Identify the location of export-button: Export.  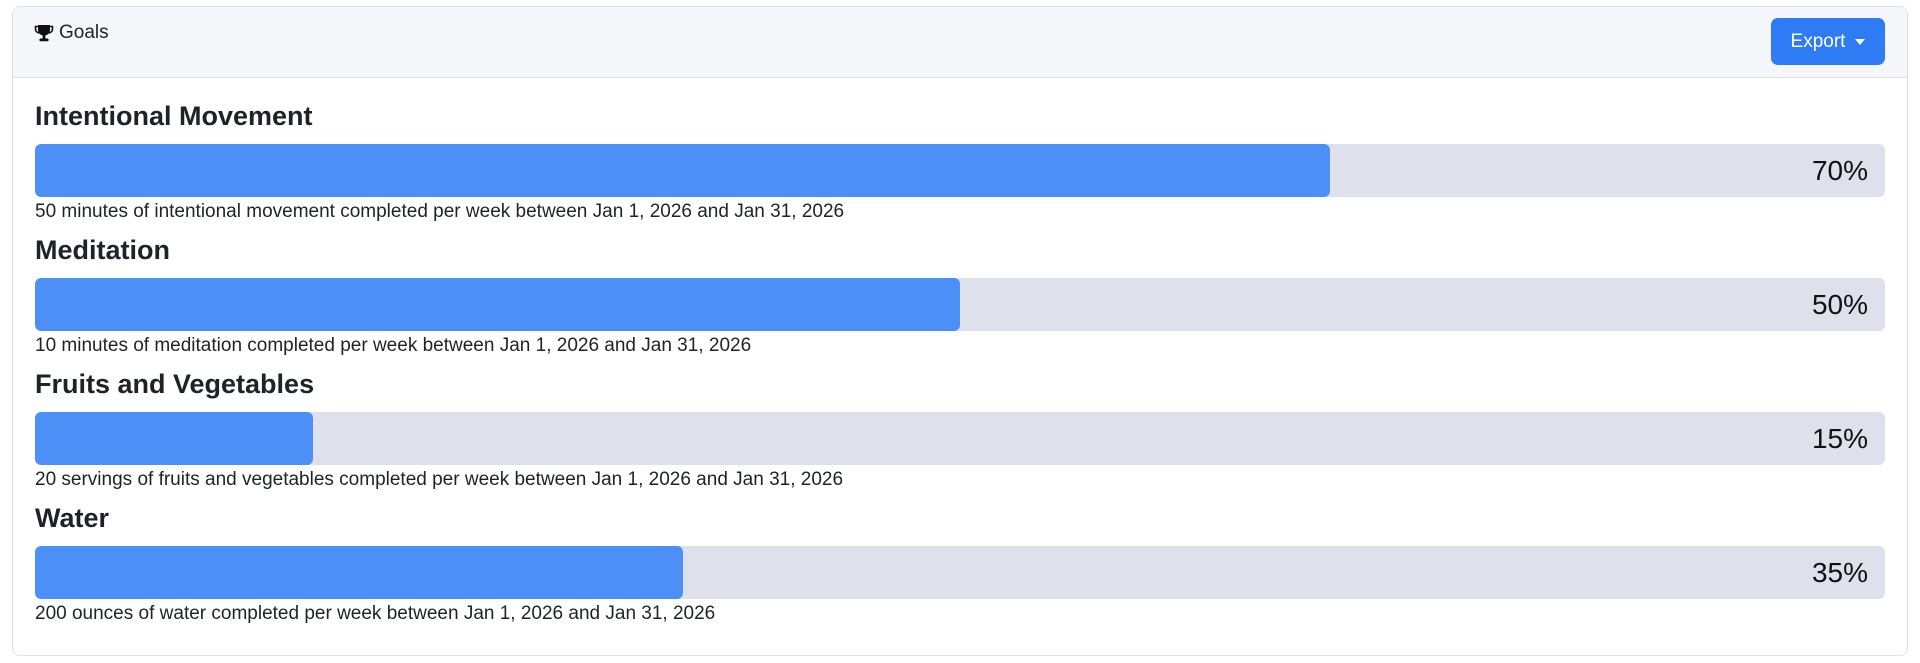
(1828, 41).